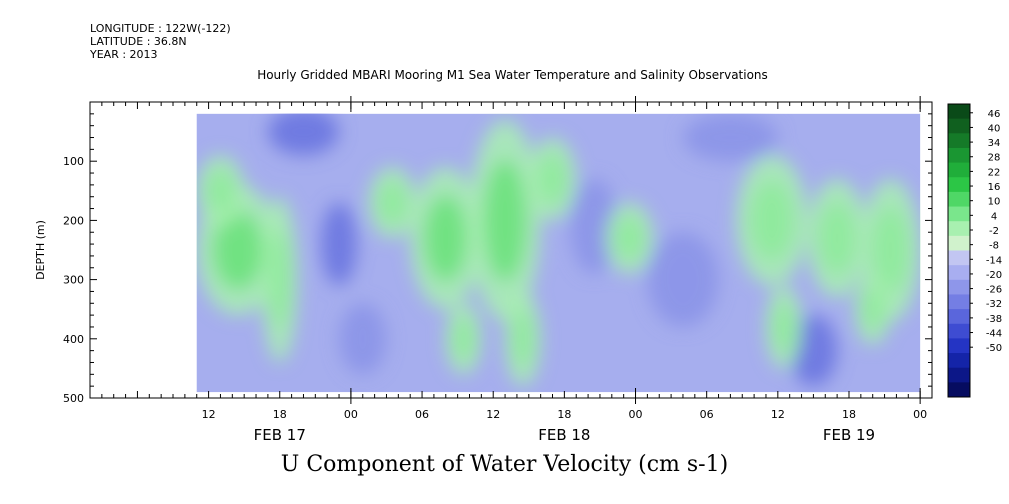 Image resolution: width=1009 pixels, height=504 pixels. Describe the element at coordinates (504, 464) in the screenshot. I see `chart-subtitle: U Component of Water Velocity (cm s-1)` at that location.